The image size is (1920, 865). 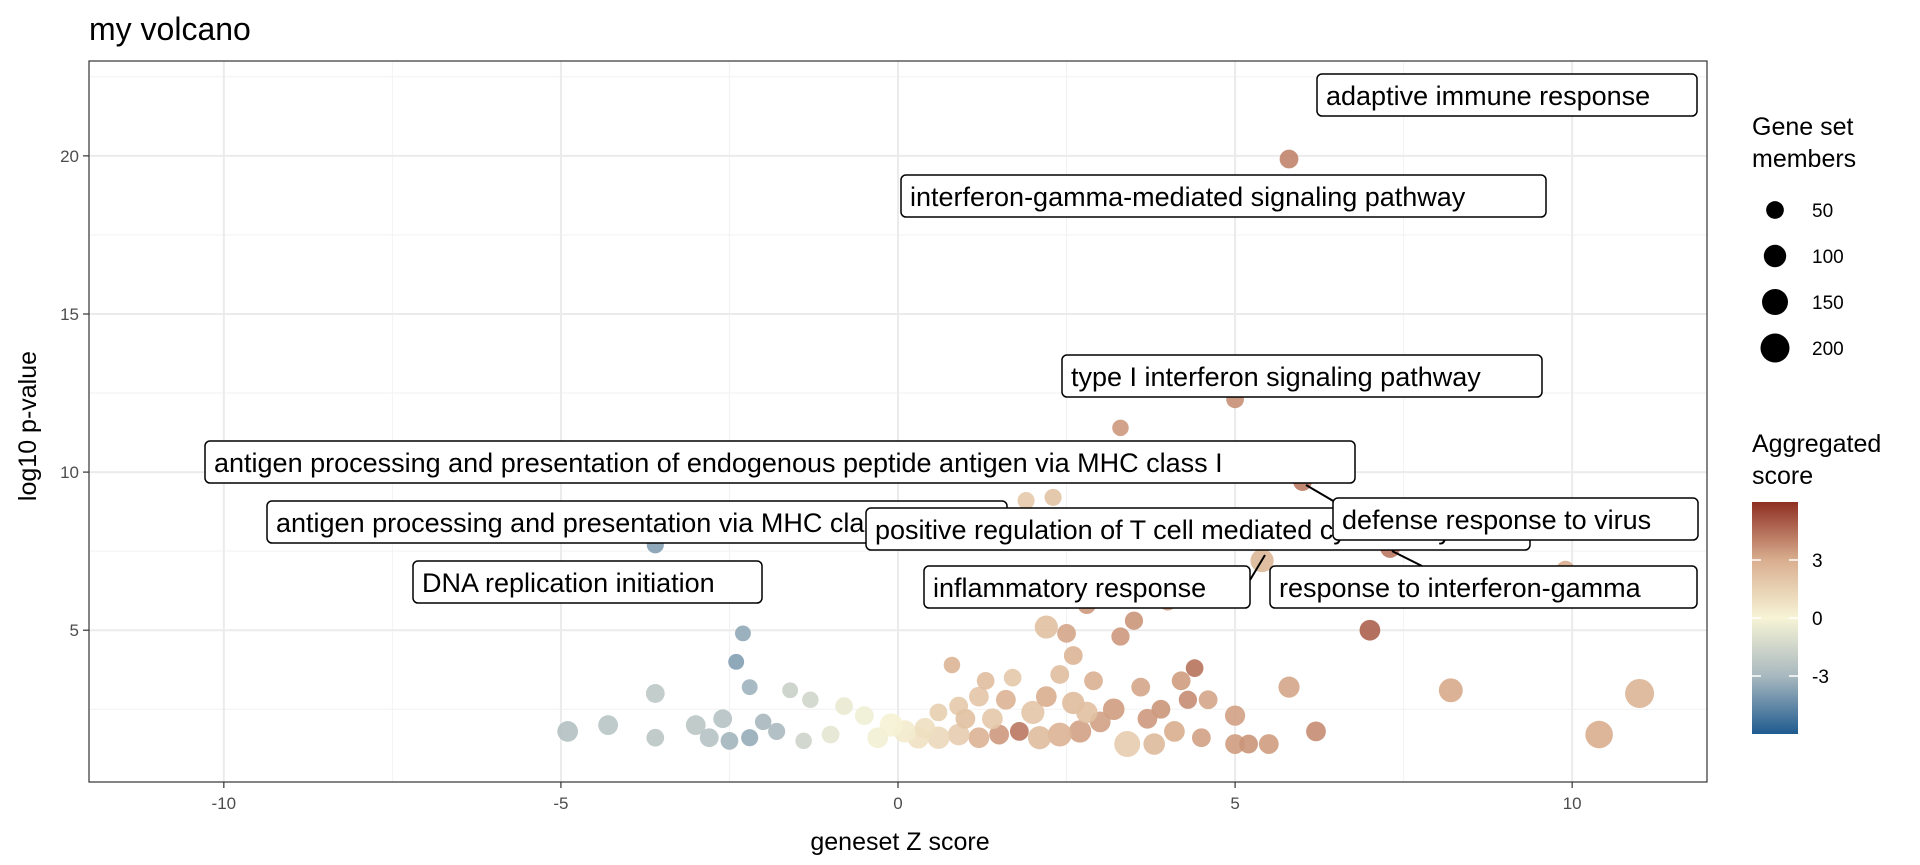 I want to click on size-legend-label: 200, so click(x=1828, y=349).